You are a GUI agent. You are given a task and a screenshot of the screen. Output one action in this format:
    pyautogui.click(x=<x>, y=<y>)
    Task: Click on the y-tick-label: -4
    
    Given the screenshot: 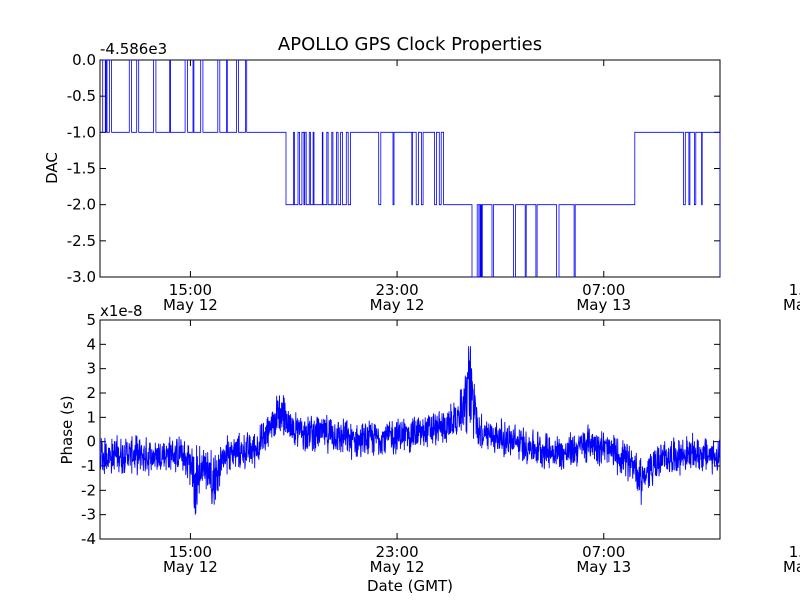 What is the action you would take?
    pyautogui.click(x=88, y=539)
    